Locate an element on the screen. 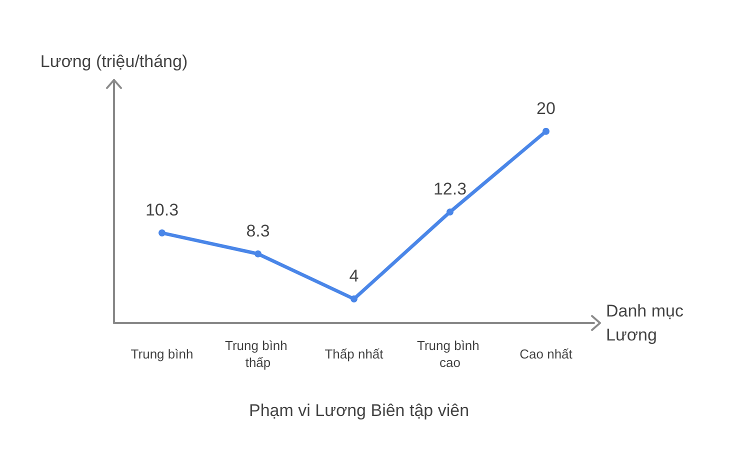 This screenshot has height=468, width=738. x-tick-label: Trung bình cao is located at coordinates (450, 354).